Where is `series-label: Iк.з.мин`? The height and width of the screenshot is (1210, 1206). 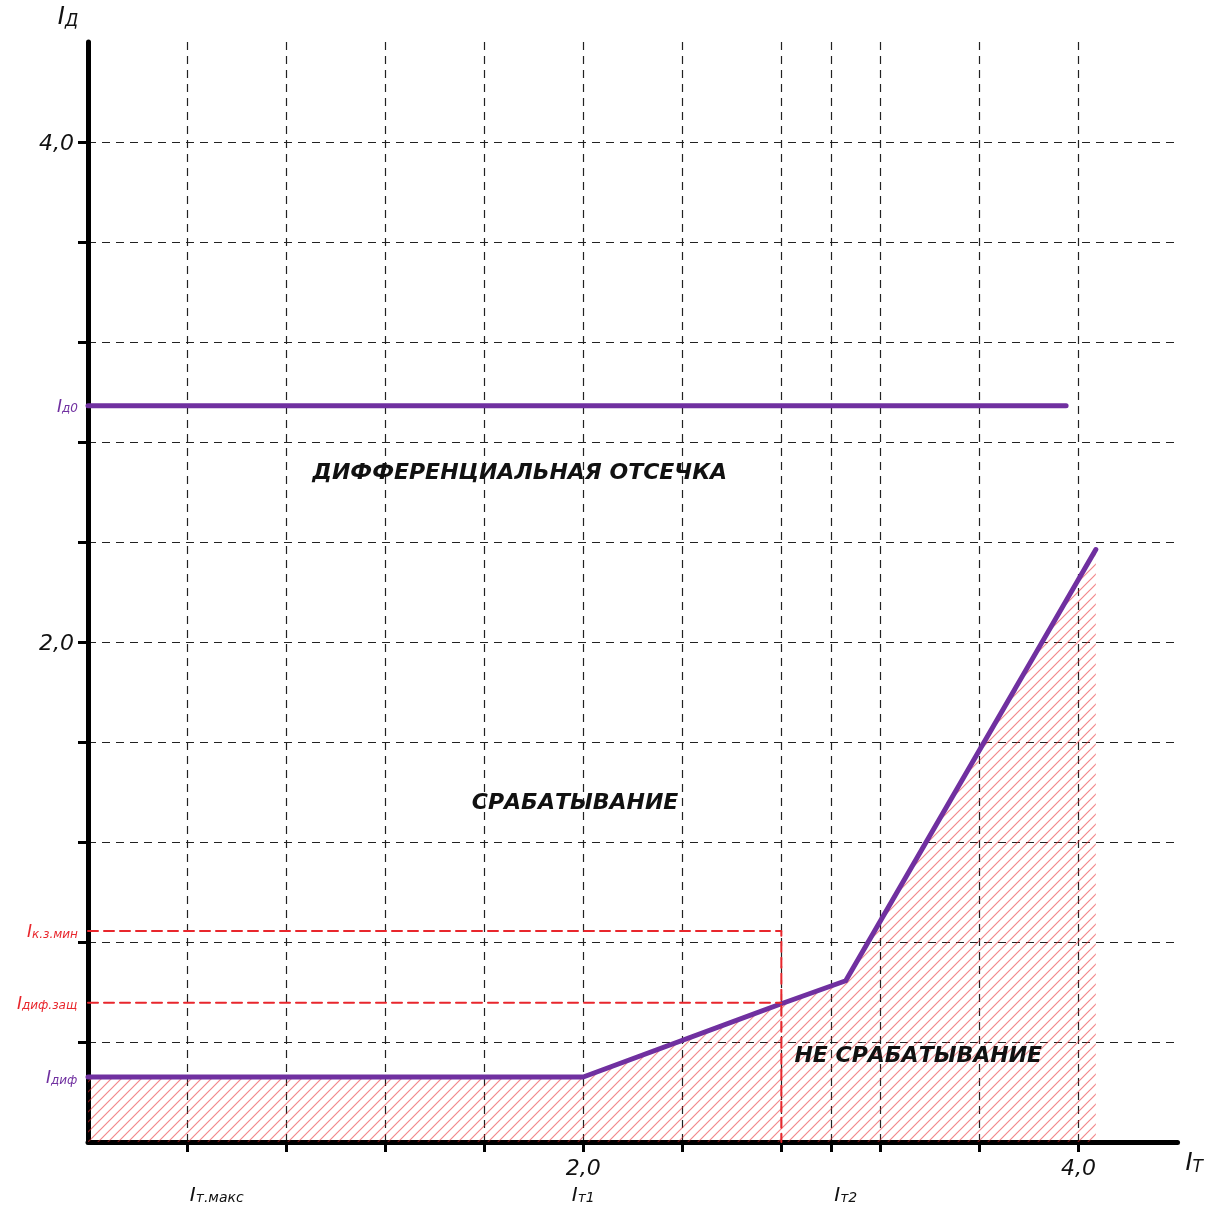 series-label: Iк.з.мин is located at coordinates (53, 931).